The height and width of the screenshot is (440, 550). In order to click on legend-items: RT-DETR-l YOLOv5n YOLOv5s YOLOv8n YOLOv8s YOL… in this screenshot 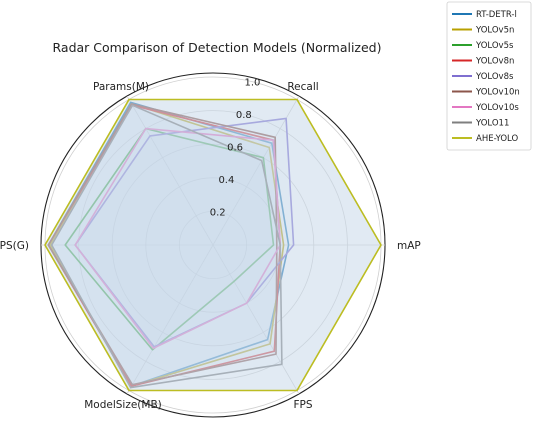, I will do `click(486, 77)`.